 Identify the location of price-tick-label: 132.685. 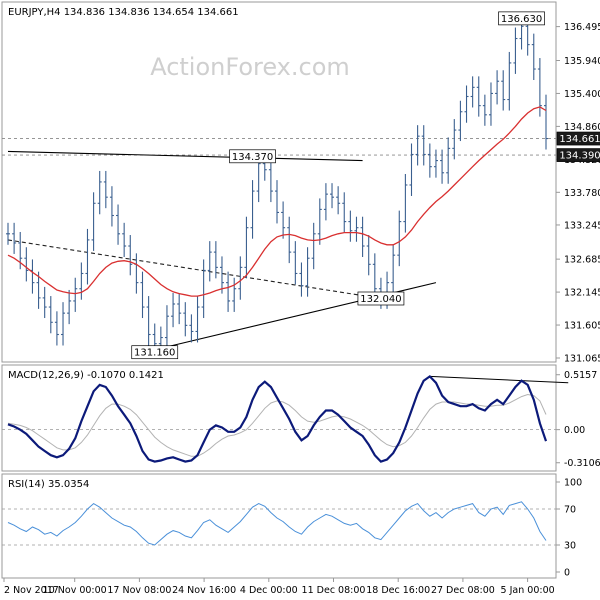
(582, 260).